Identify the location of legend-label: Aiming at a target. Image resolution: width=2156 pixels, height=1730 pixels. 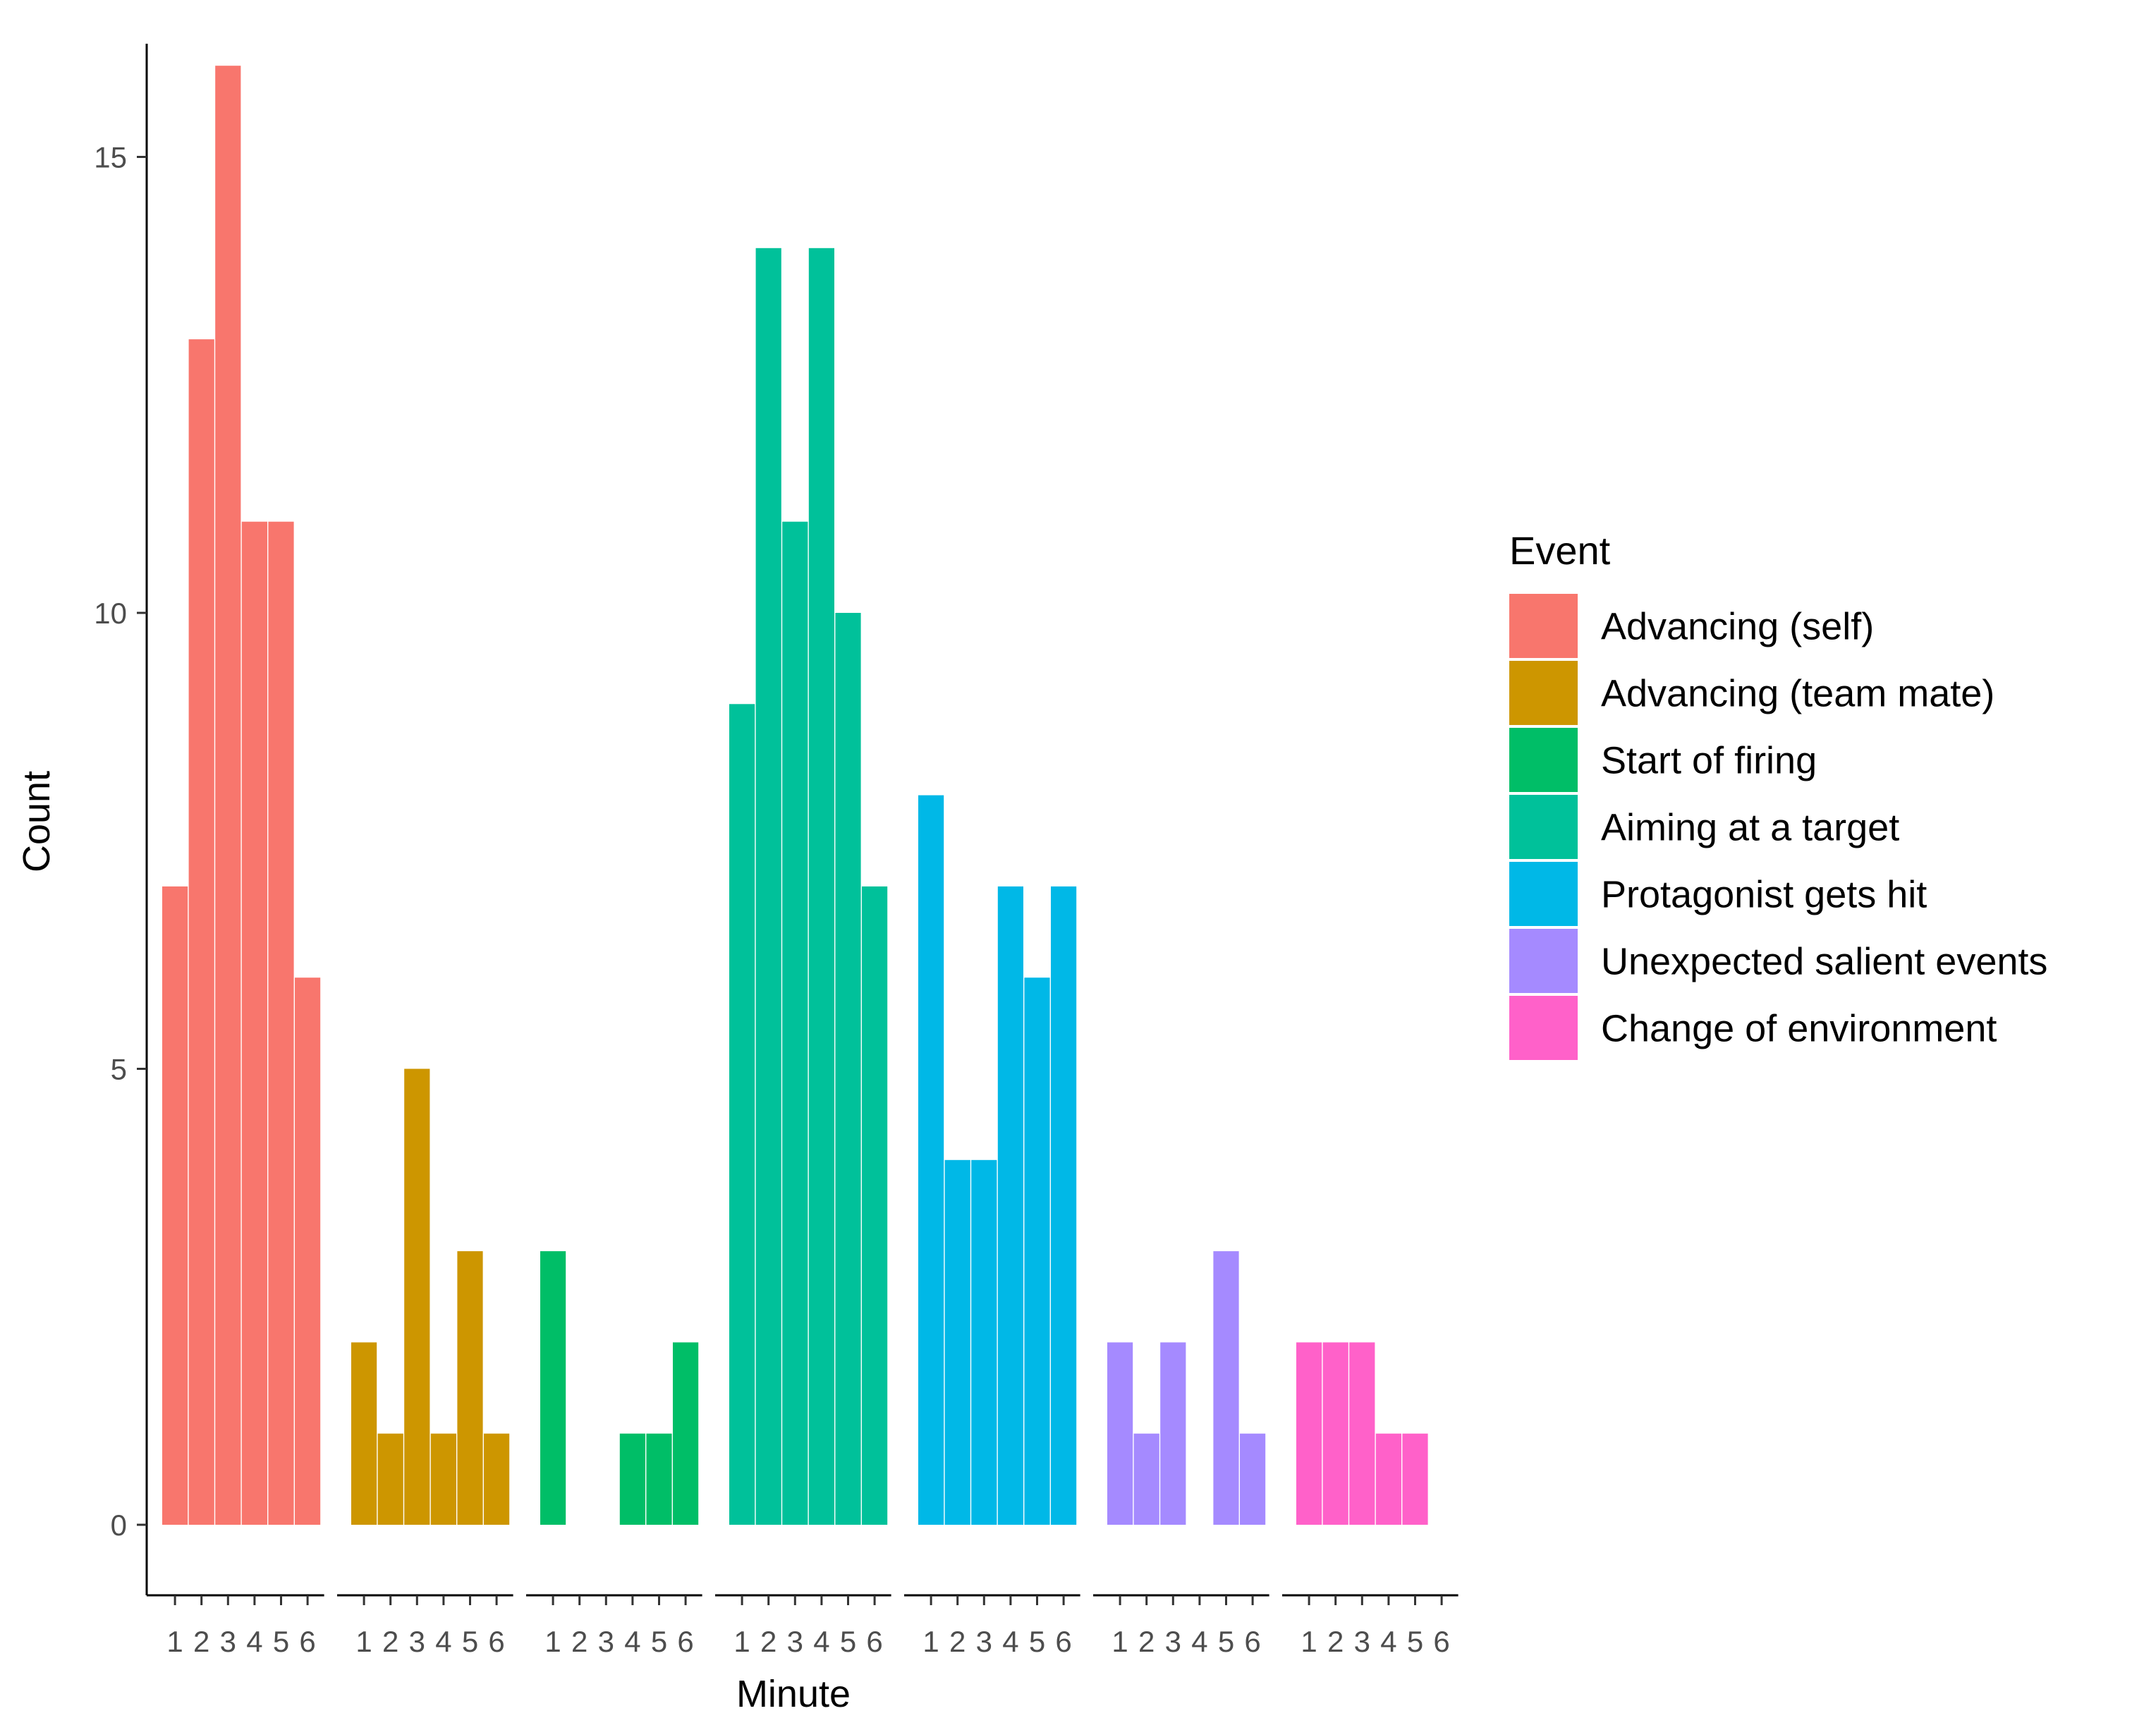
(1750, 828).